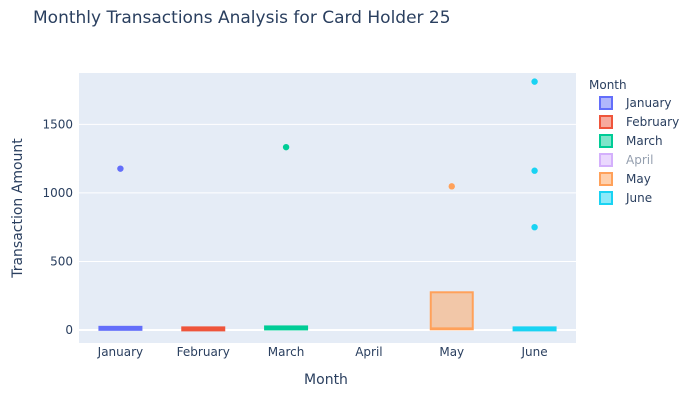 The image size is (694, 408). Describe the element at coordinates (625, 179) in the screenshot. I see `legend-item-may: May` at that location.